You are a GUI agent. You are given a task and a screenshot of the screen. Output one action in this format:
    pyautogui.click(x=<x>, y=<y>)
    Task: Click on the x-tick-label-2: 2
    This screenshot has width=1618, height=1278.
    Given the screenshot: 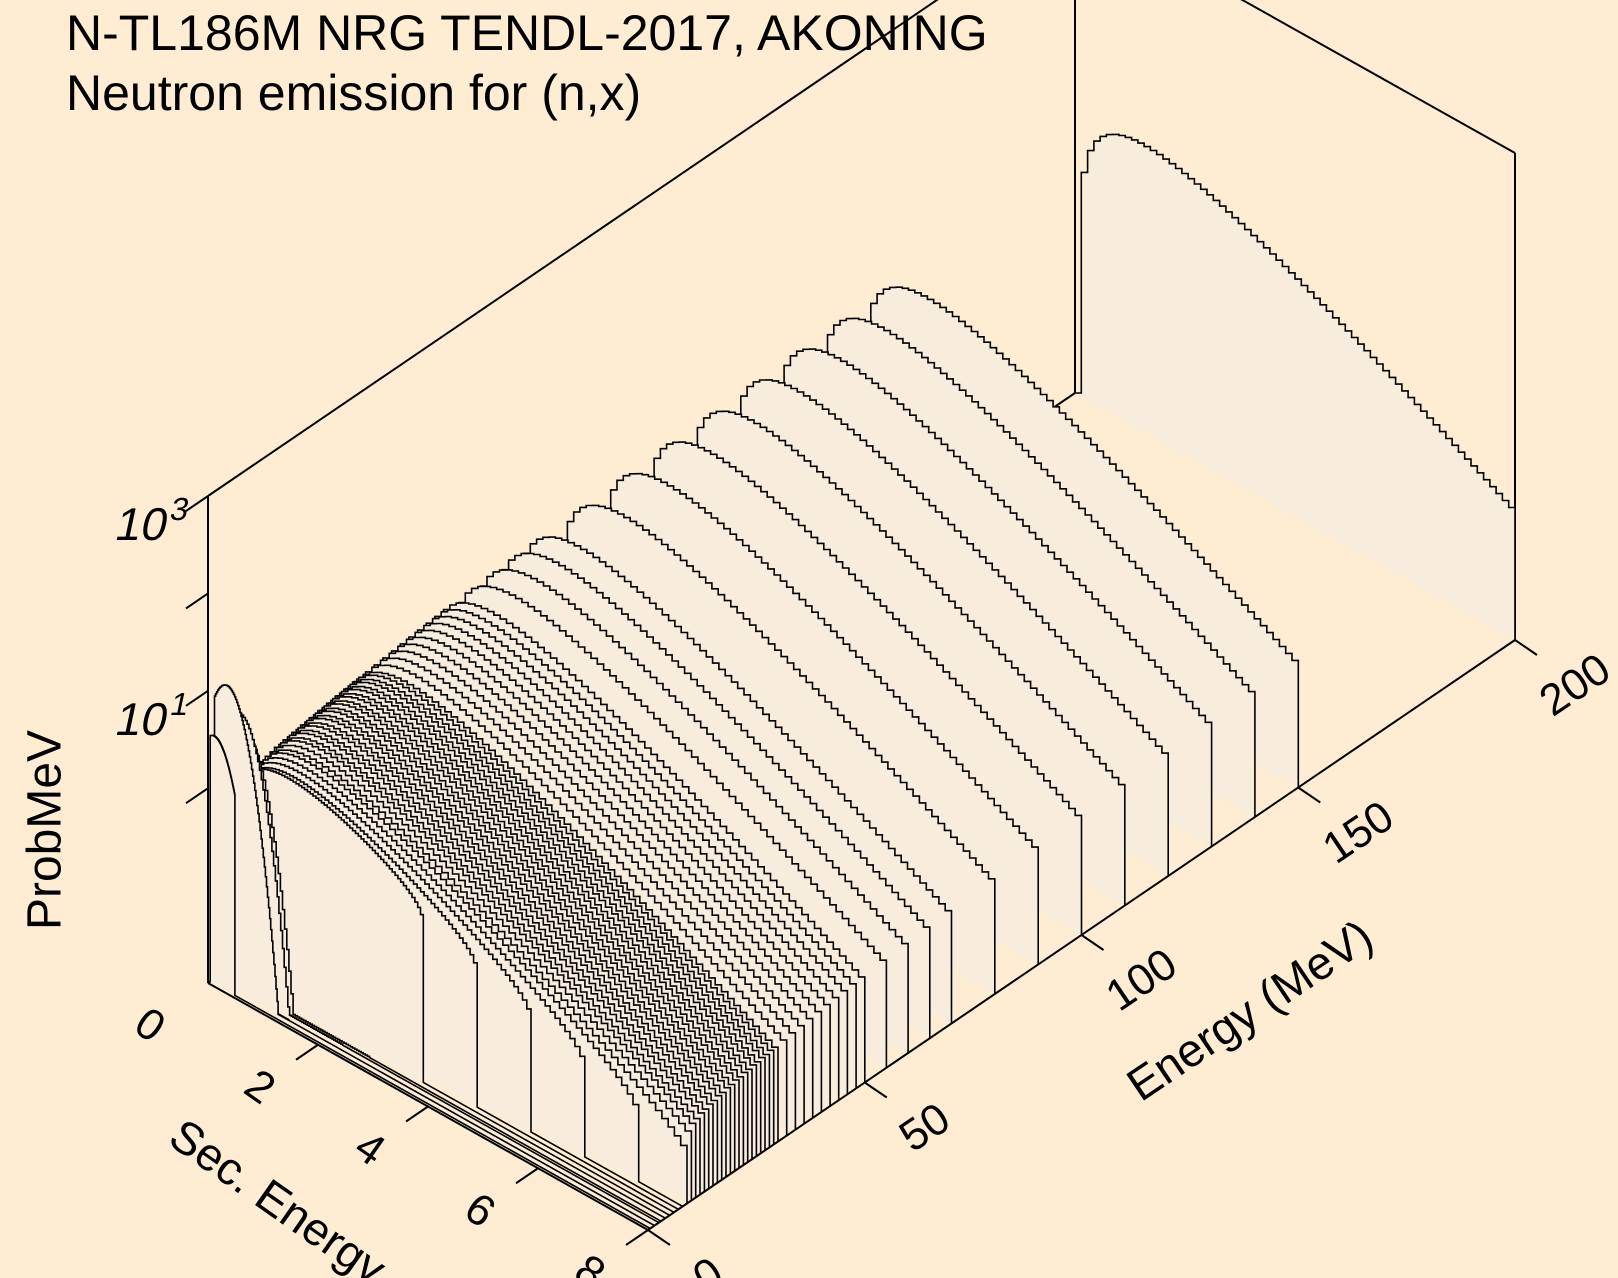 What is the action you would take?
    pyautogui.click(x=260, y=1087)
    